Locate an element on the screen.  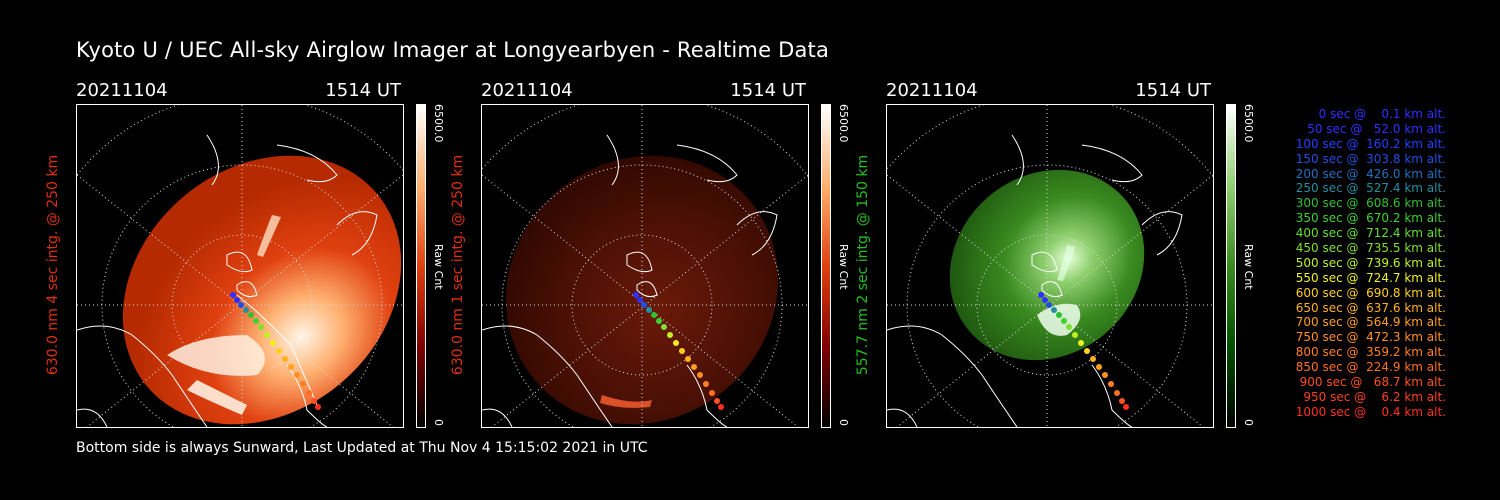
legend-row: 550 sec @ 724.7 km alt. is located at coordinates (1368, 277).